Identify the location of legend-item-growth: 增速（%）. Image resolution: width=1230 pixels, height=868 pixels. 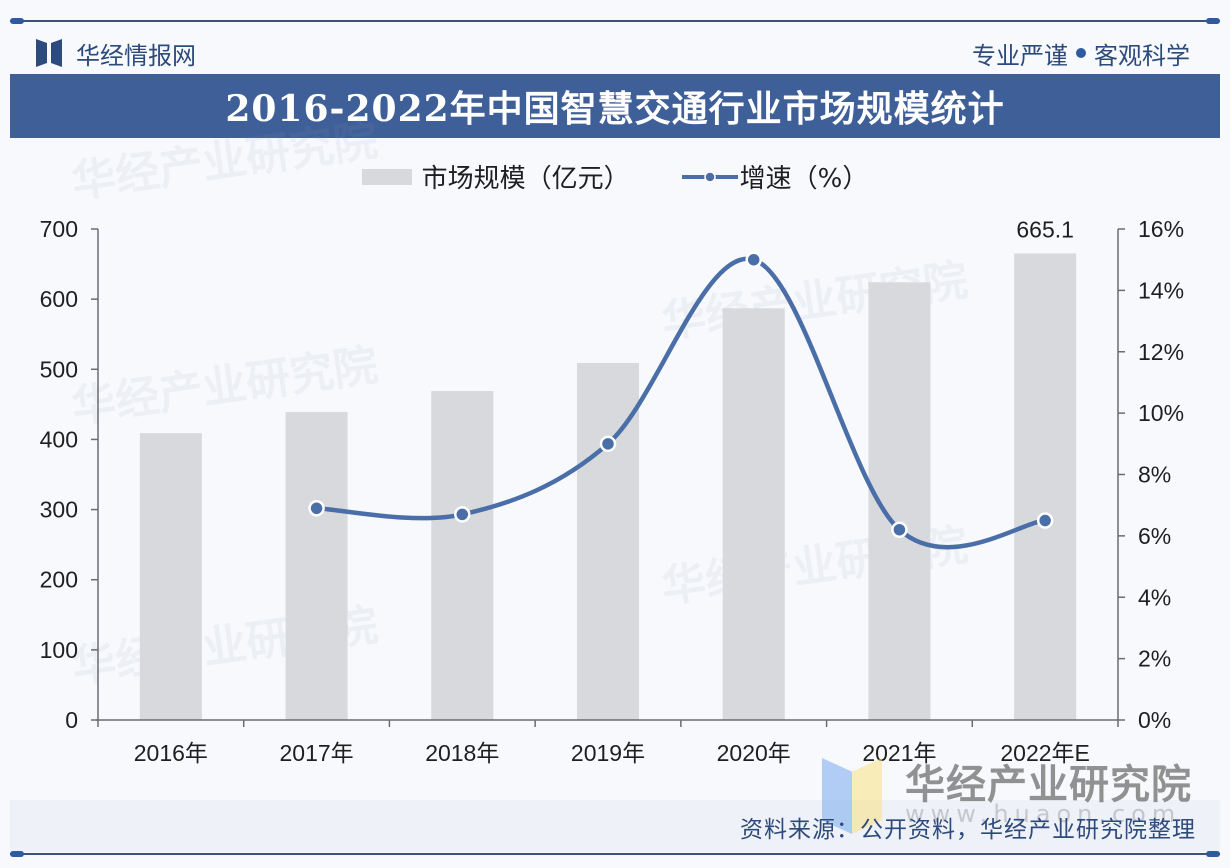
(775, 176).